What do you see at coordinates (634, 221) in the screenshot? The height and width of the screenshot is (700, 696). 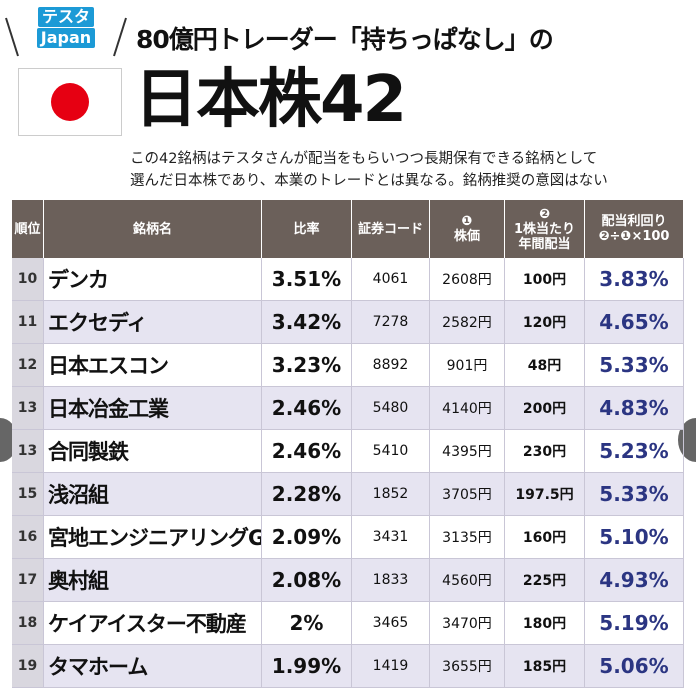 I see `header-label: 配当利回り` at bounding box center [634, 221].